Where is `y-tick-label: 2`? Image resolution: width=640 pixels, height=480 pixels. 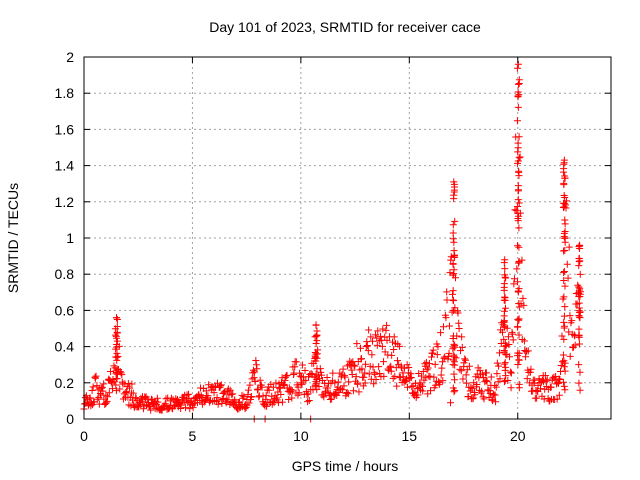 y-tick-label: 2 is located at coordinates (70, 57).